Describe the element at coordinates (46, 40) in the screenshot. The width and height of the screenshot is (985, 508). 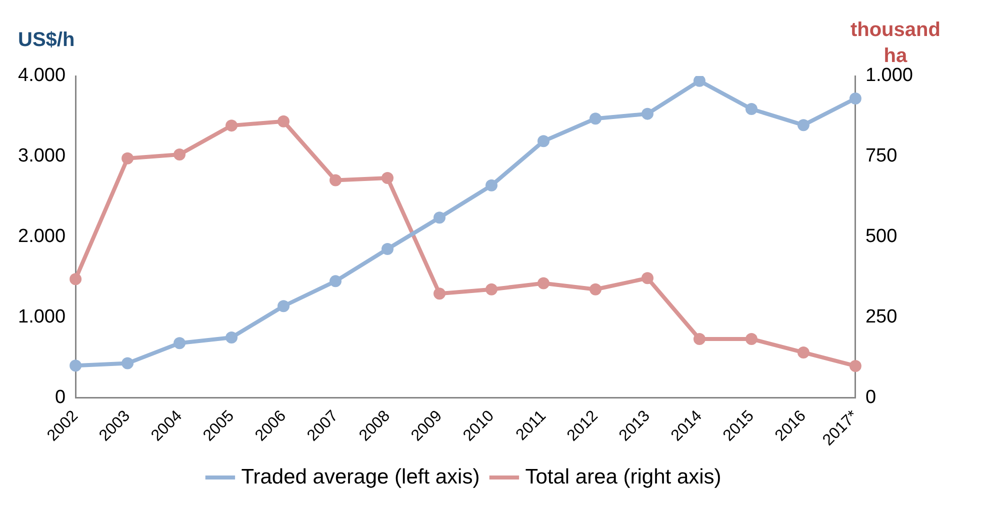
I see `y-axis-title: US$/h` at that location.